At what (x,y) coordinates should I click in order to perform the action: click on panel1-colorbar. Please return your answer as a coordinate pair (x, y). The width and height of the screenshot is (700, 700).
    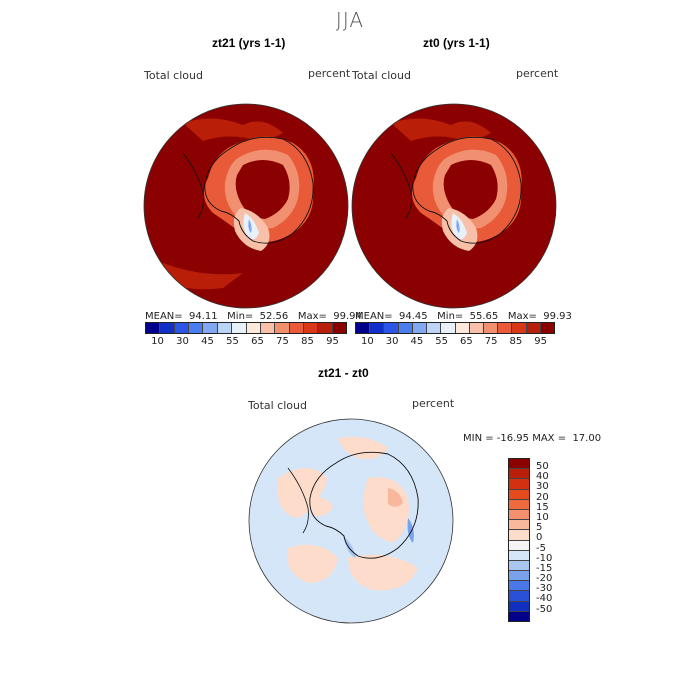
    Looking at the image, I should click on (246, 328).